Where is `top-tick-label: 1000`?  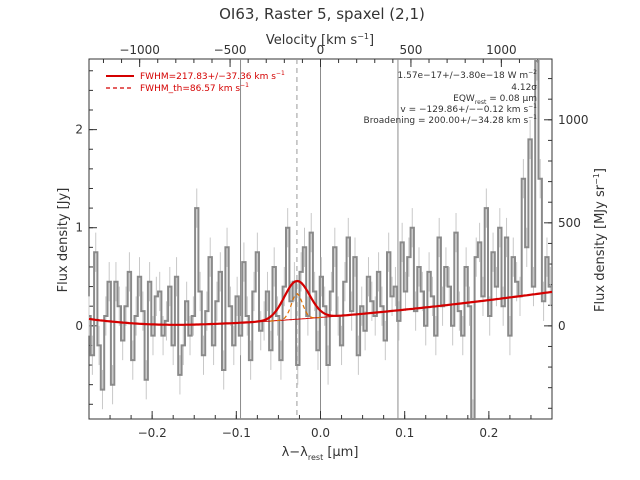 top-tick-label: 1000 is located at coordinates (501, 50).